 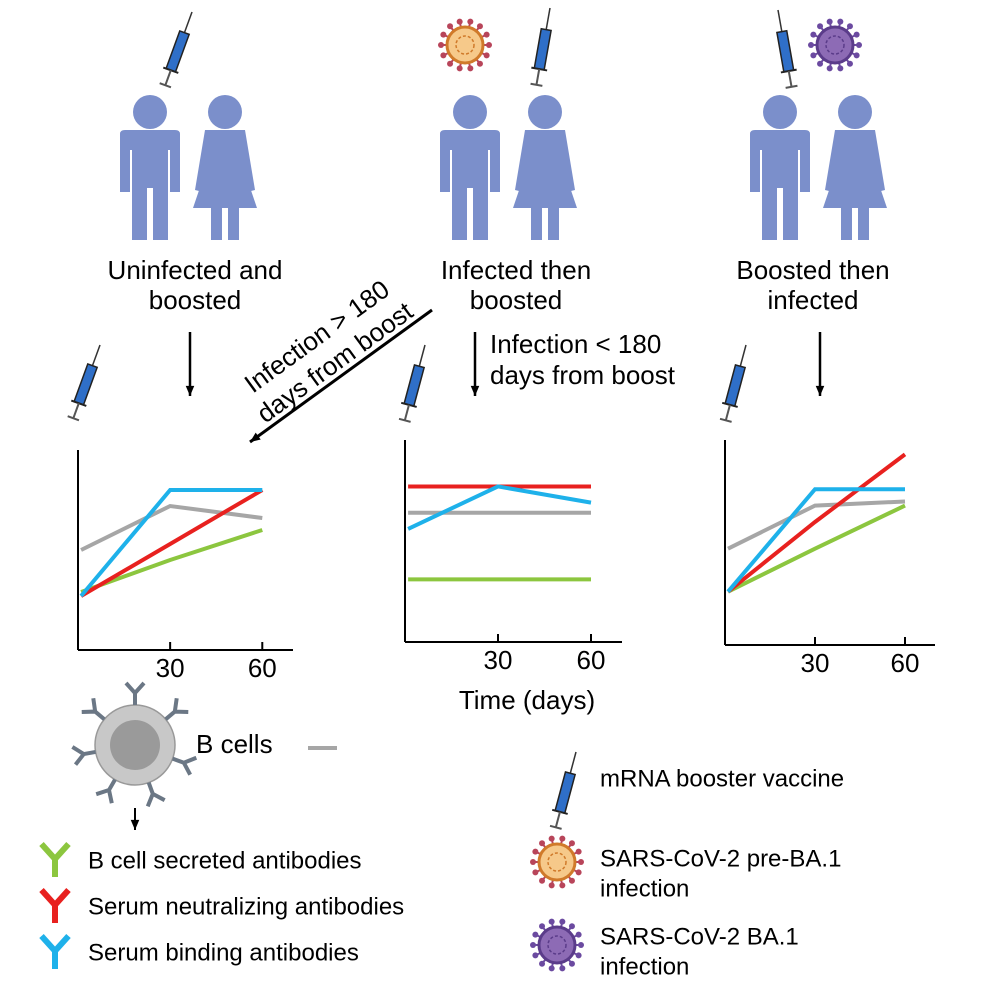 I want to click on virus-ba1, so click(x=557, y=945).